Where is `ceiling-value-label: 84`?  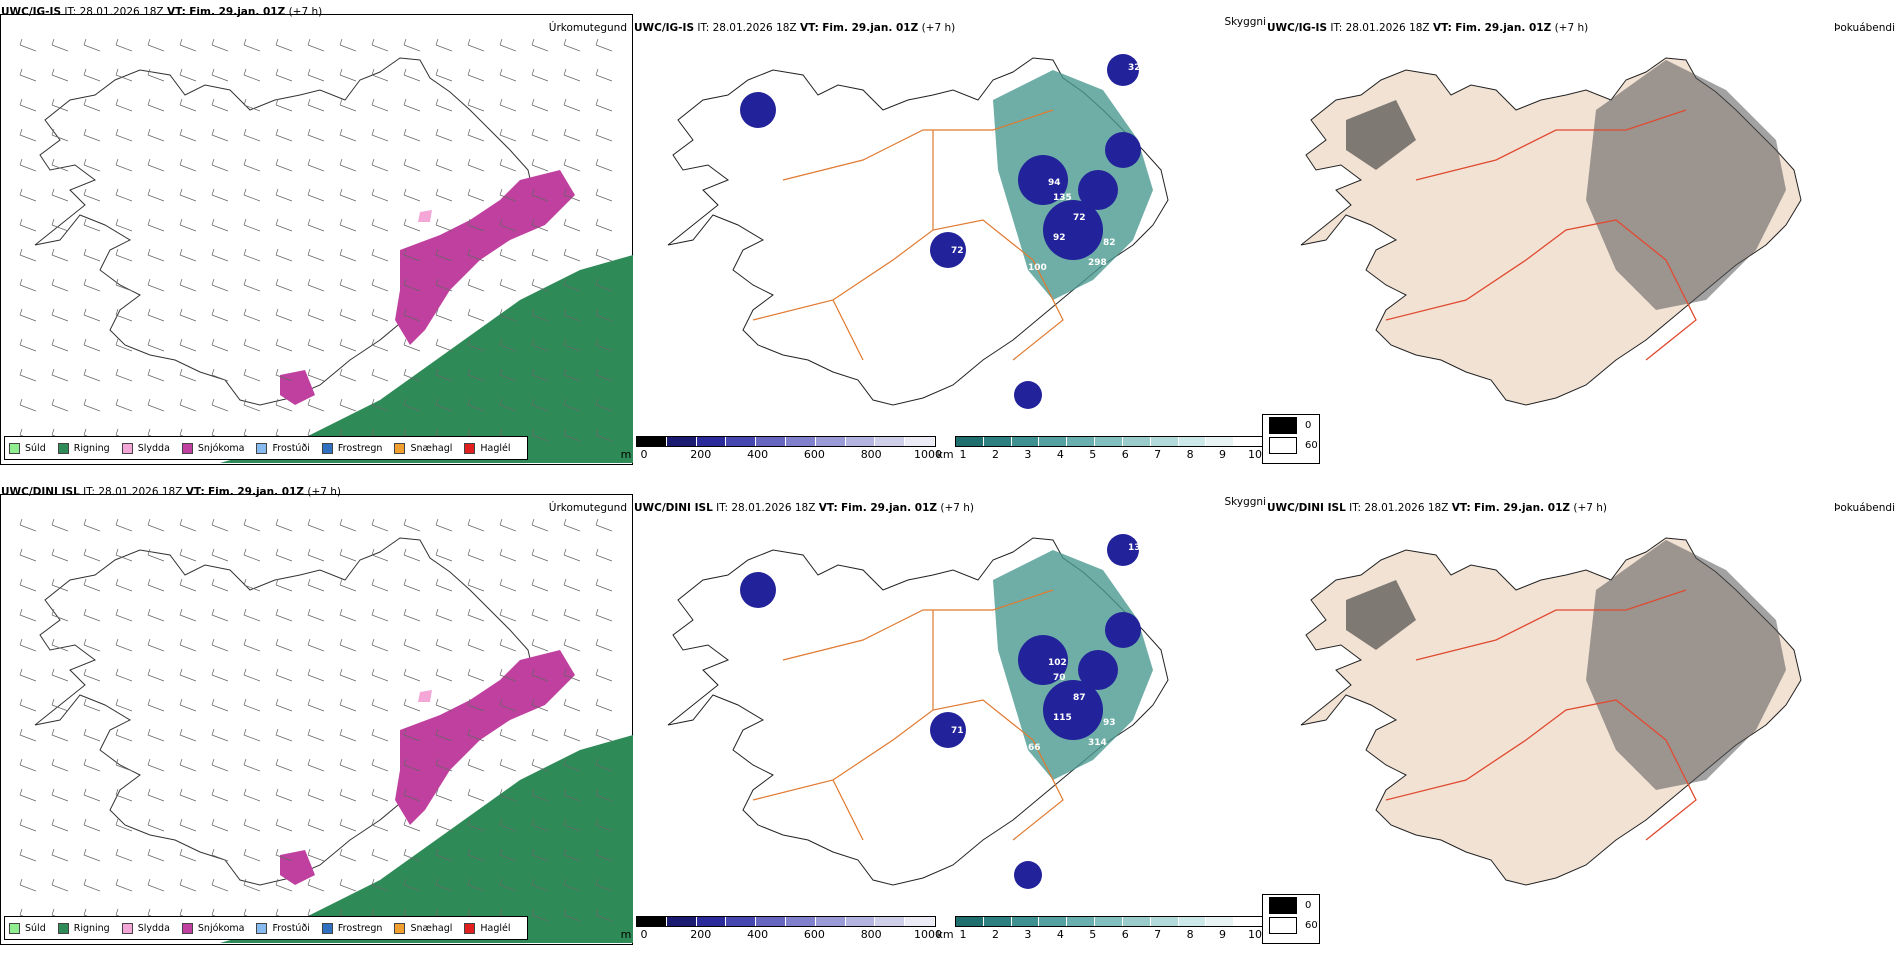 ceiling-value-label: 84 is located at coordinates (1109, 273).